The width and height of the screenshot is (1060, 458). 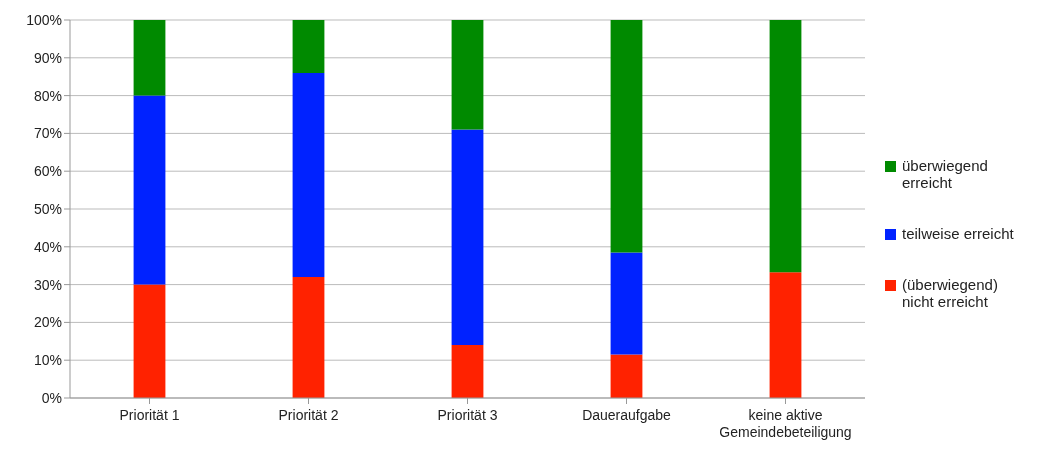 I want to click on y-tick-label: 40%, so click(x=47, y=246).